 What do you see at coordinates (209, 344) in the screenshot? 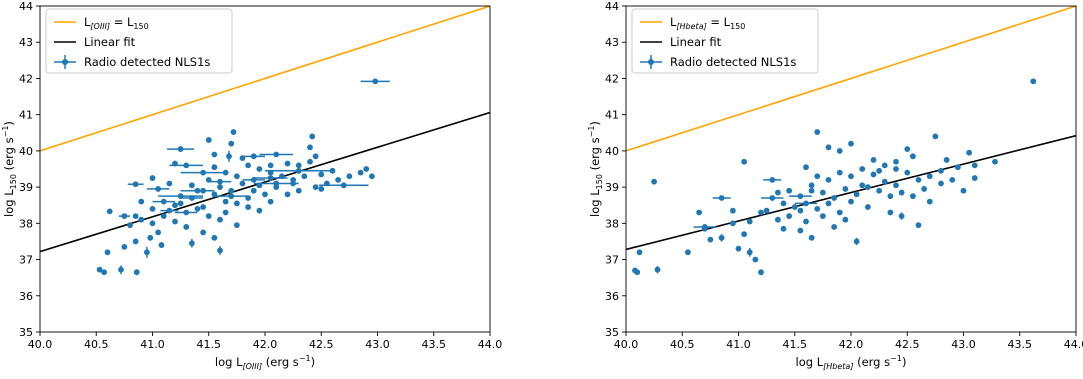
I see `x-tick-label: 41.5` at bounding box center [209, 344].